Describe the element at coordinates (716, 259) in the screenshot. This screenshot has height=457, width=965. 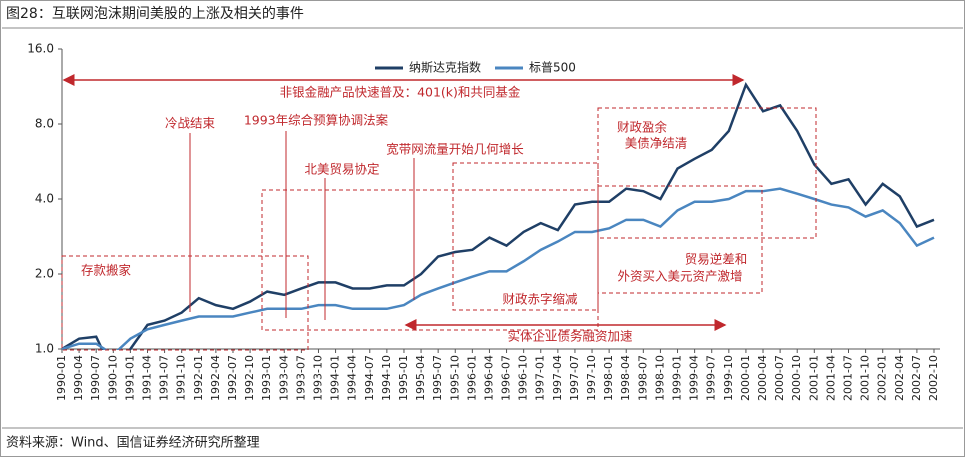
I see `annotation: 贸易逆差和` at that location.